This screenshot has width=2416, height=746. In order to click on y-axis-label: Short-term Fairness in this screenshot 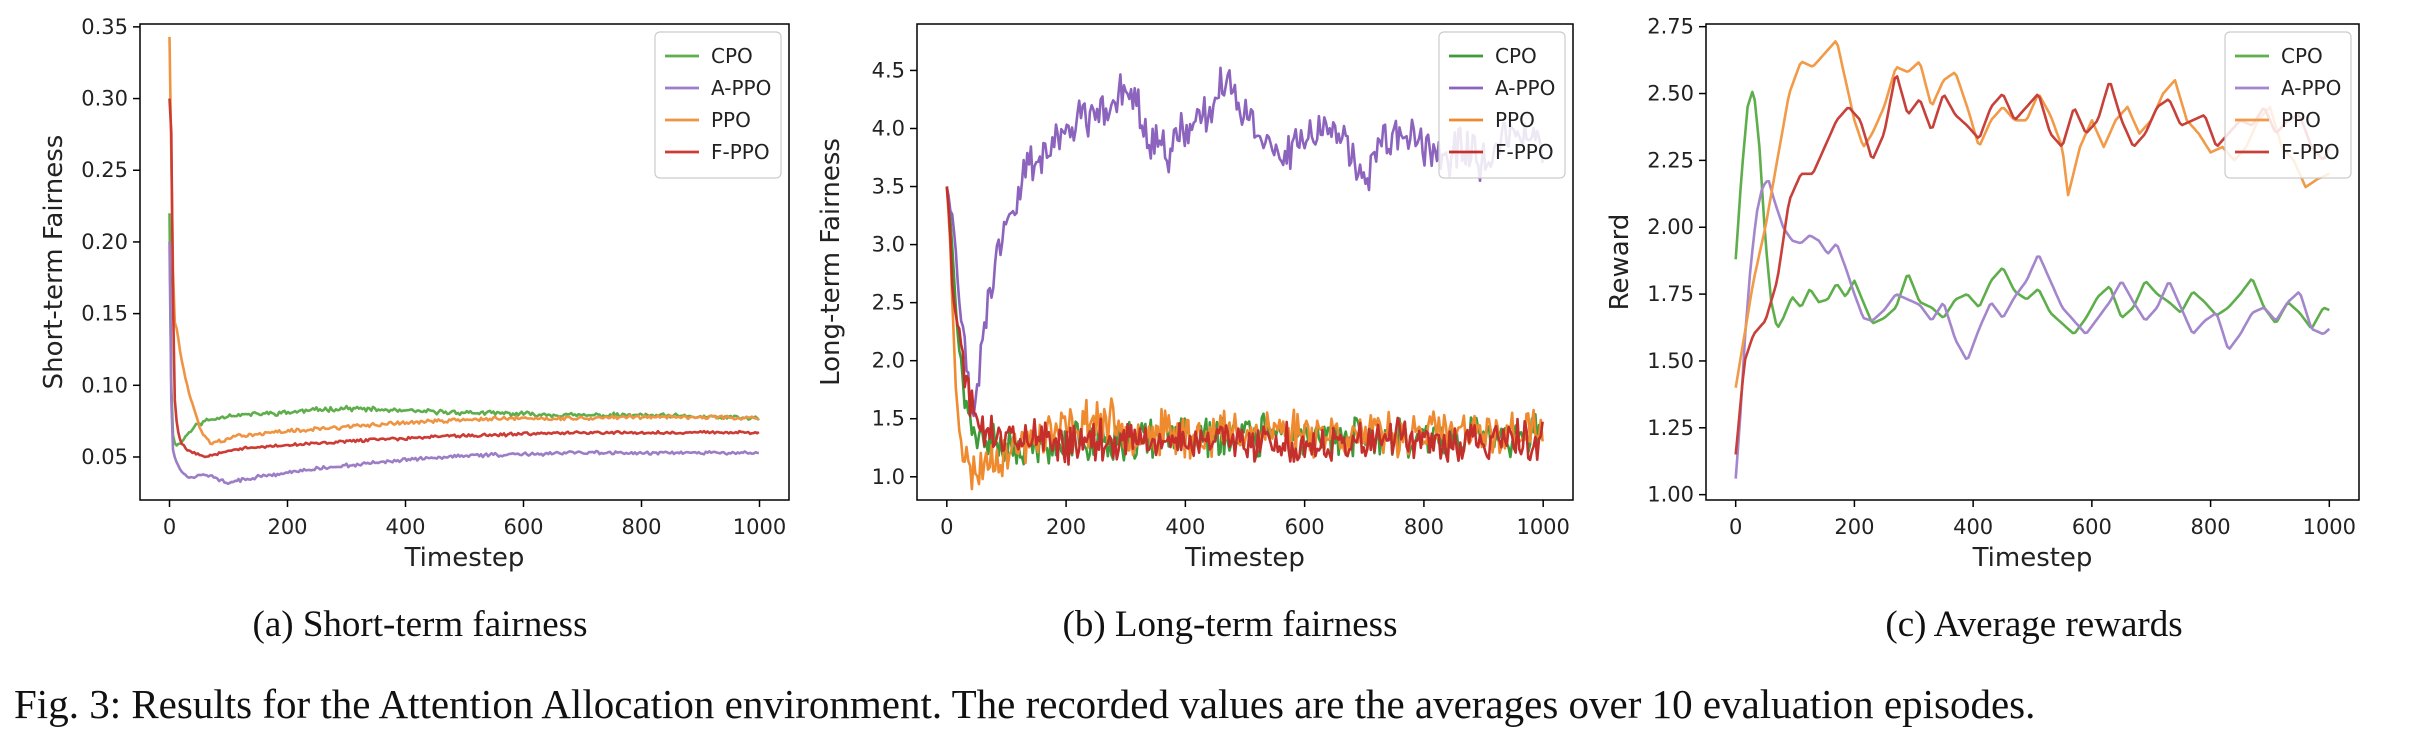, I will do `click(54, 262)`.